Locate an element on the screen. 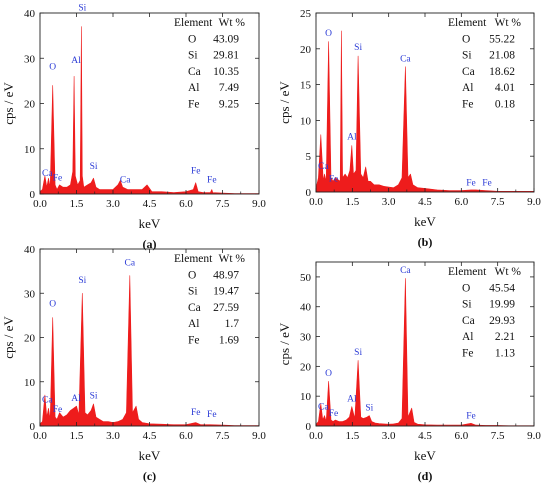 Image resolution: width=550 pixels, height=484 pixels. table-cell-wt: 1.13 is located at coordinates (505, 354).